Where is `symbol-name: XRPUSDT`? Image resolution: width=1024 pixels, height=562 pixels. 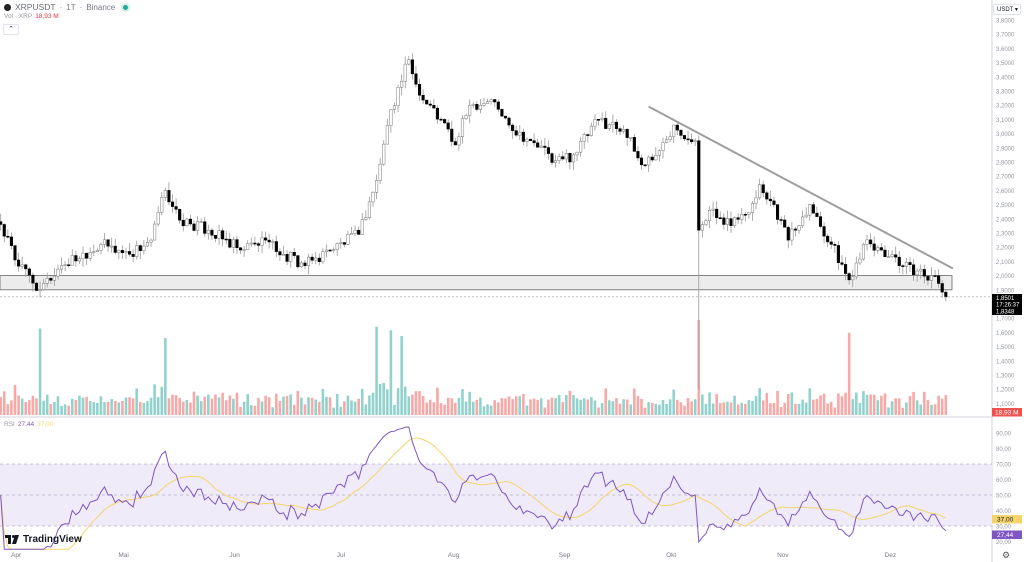
symbol-name: XRPUSDT is located at coordinates (35, 7).